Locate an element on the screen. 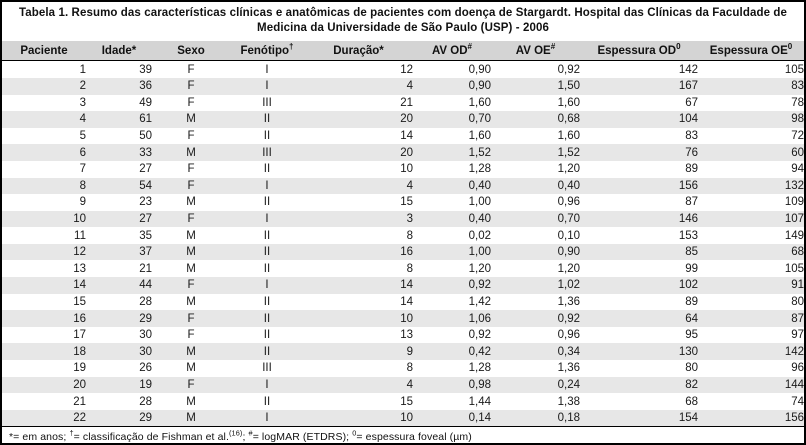  table-cell: 102 is located at coordinates (639, 285).